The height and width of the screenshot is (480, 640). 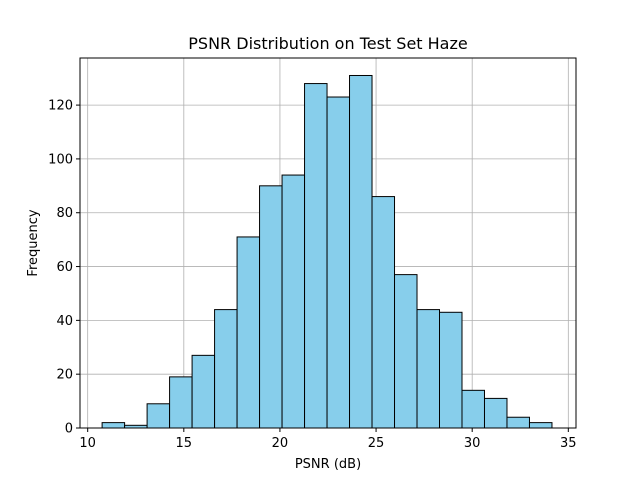 What do you see at coordinates (328, 439) in the screenshot?
I see `x-axis-ticks: 10 15 20 25 30 35` at bounding box center [328, 439].